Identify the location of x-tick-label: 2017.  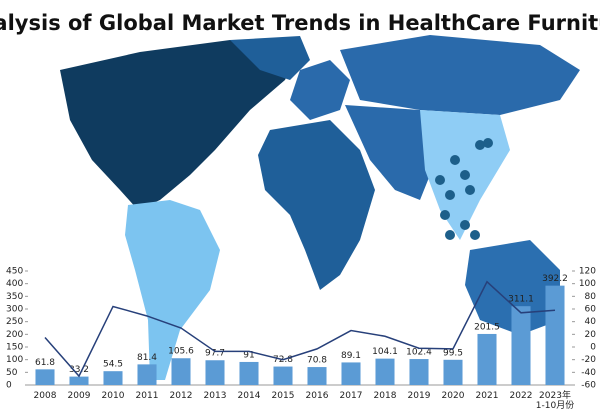
(351, 396).